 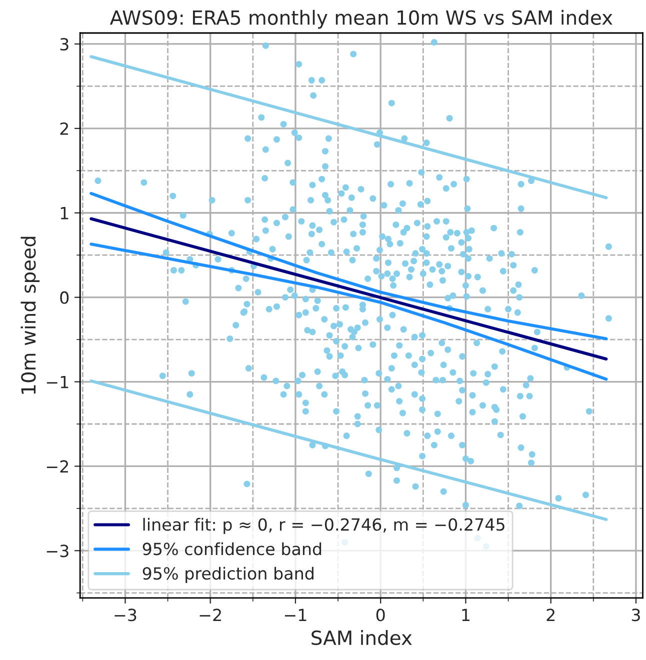 I want to click on legend-label: linear fit: p ≈ 0, r = −0.2746, m = −0.2745, so click(x=323, y=526).